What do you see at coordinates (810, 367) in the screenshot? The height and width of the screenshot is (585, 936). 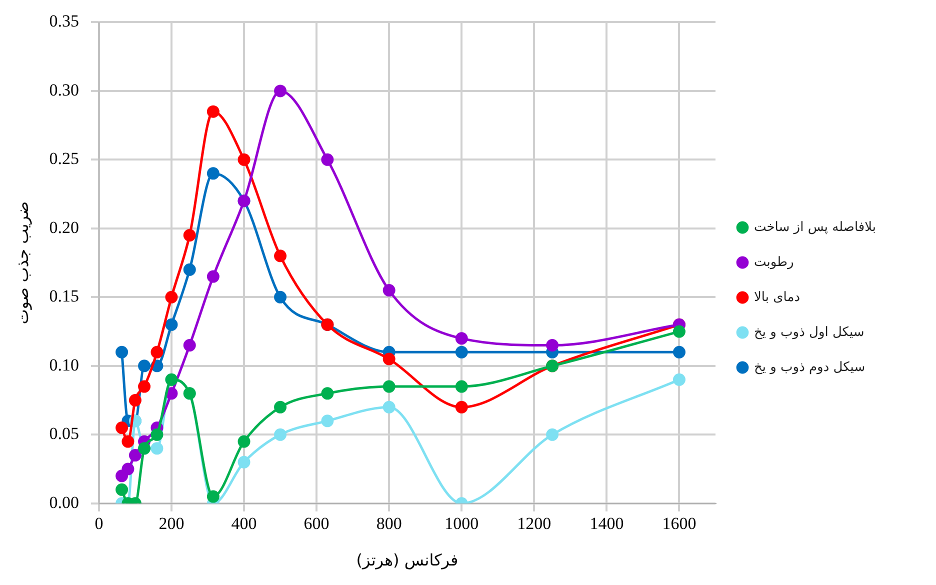 I see `legend-label: سیکل دوم ذوب و یخ` at bounding box center [810, 367].